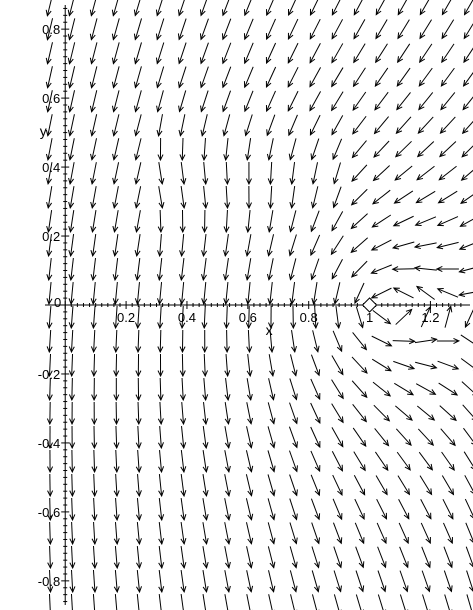  I want to click on y-tick-label: -0.6, so click(49, 512).